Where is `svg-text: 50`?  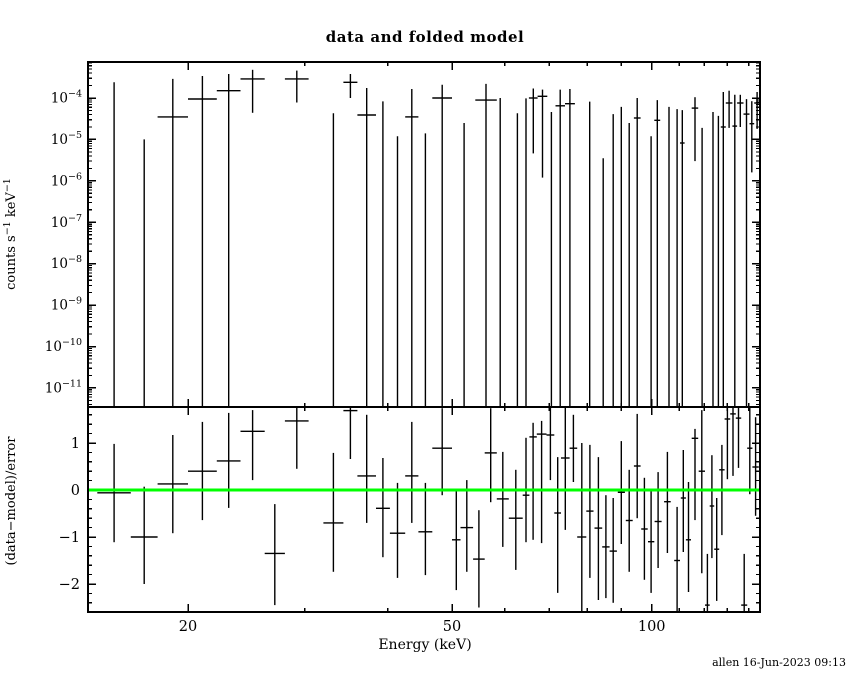 svg-text: 50 is located at coordinates (452, 627).